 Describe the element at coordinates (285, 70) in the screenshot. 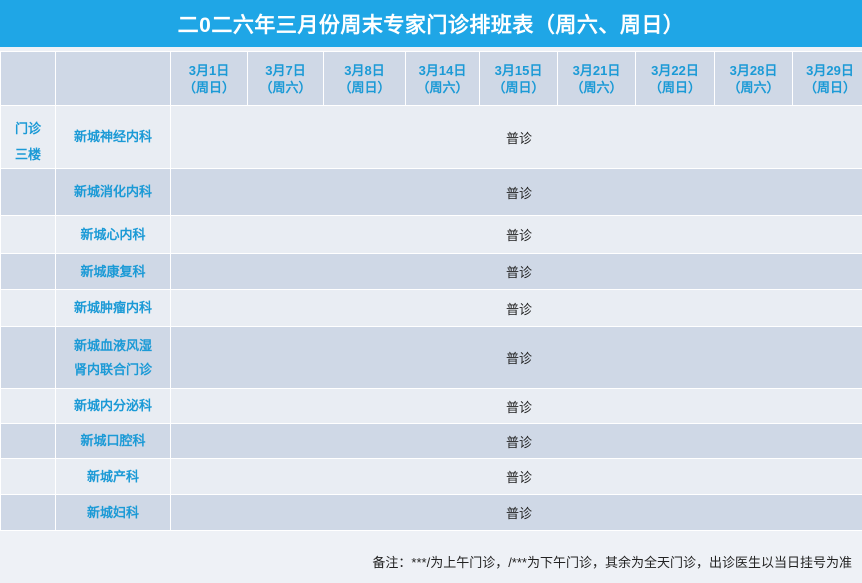

I see `date-label: 3月7日` at that location.